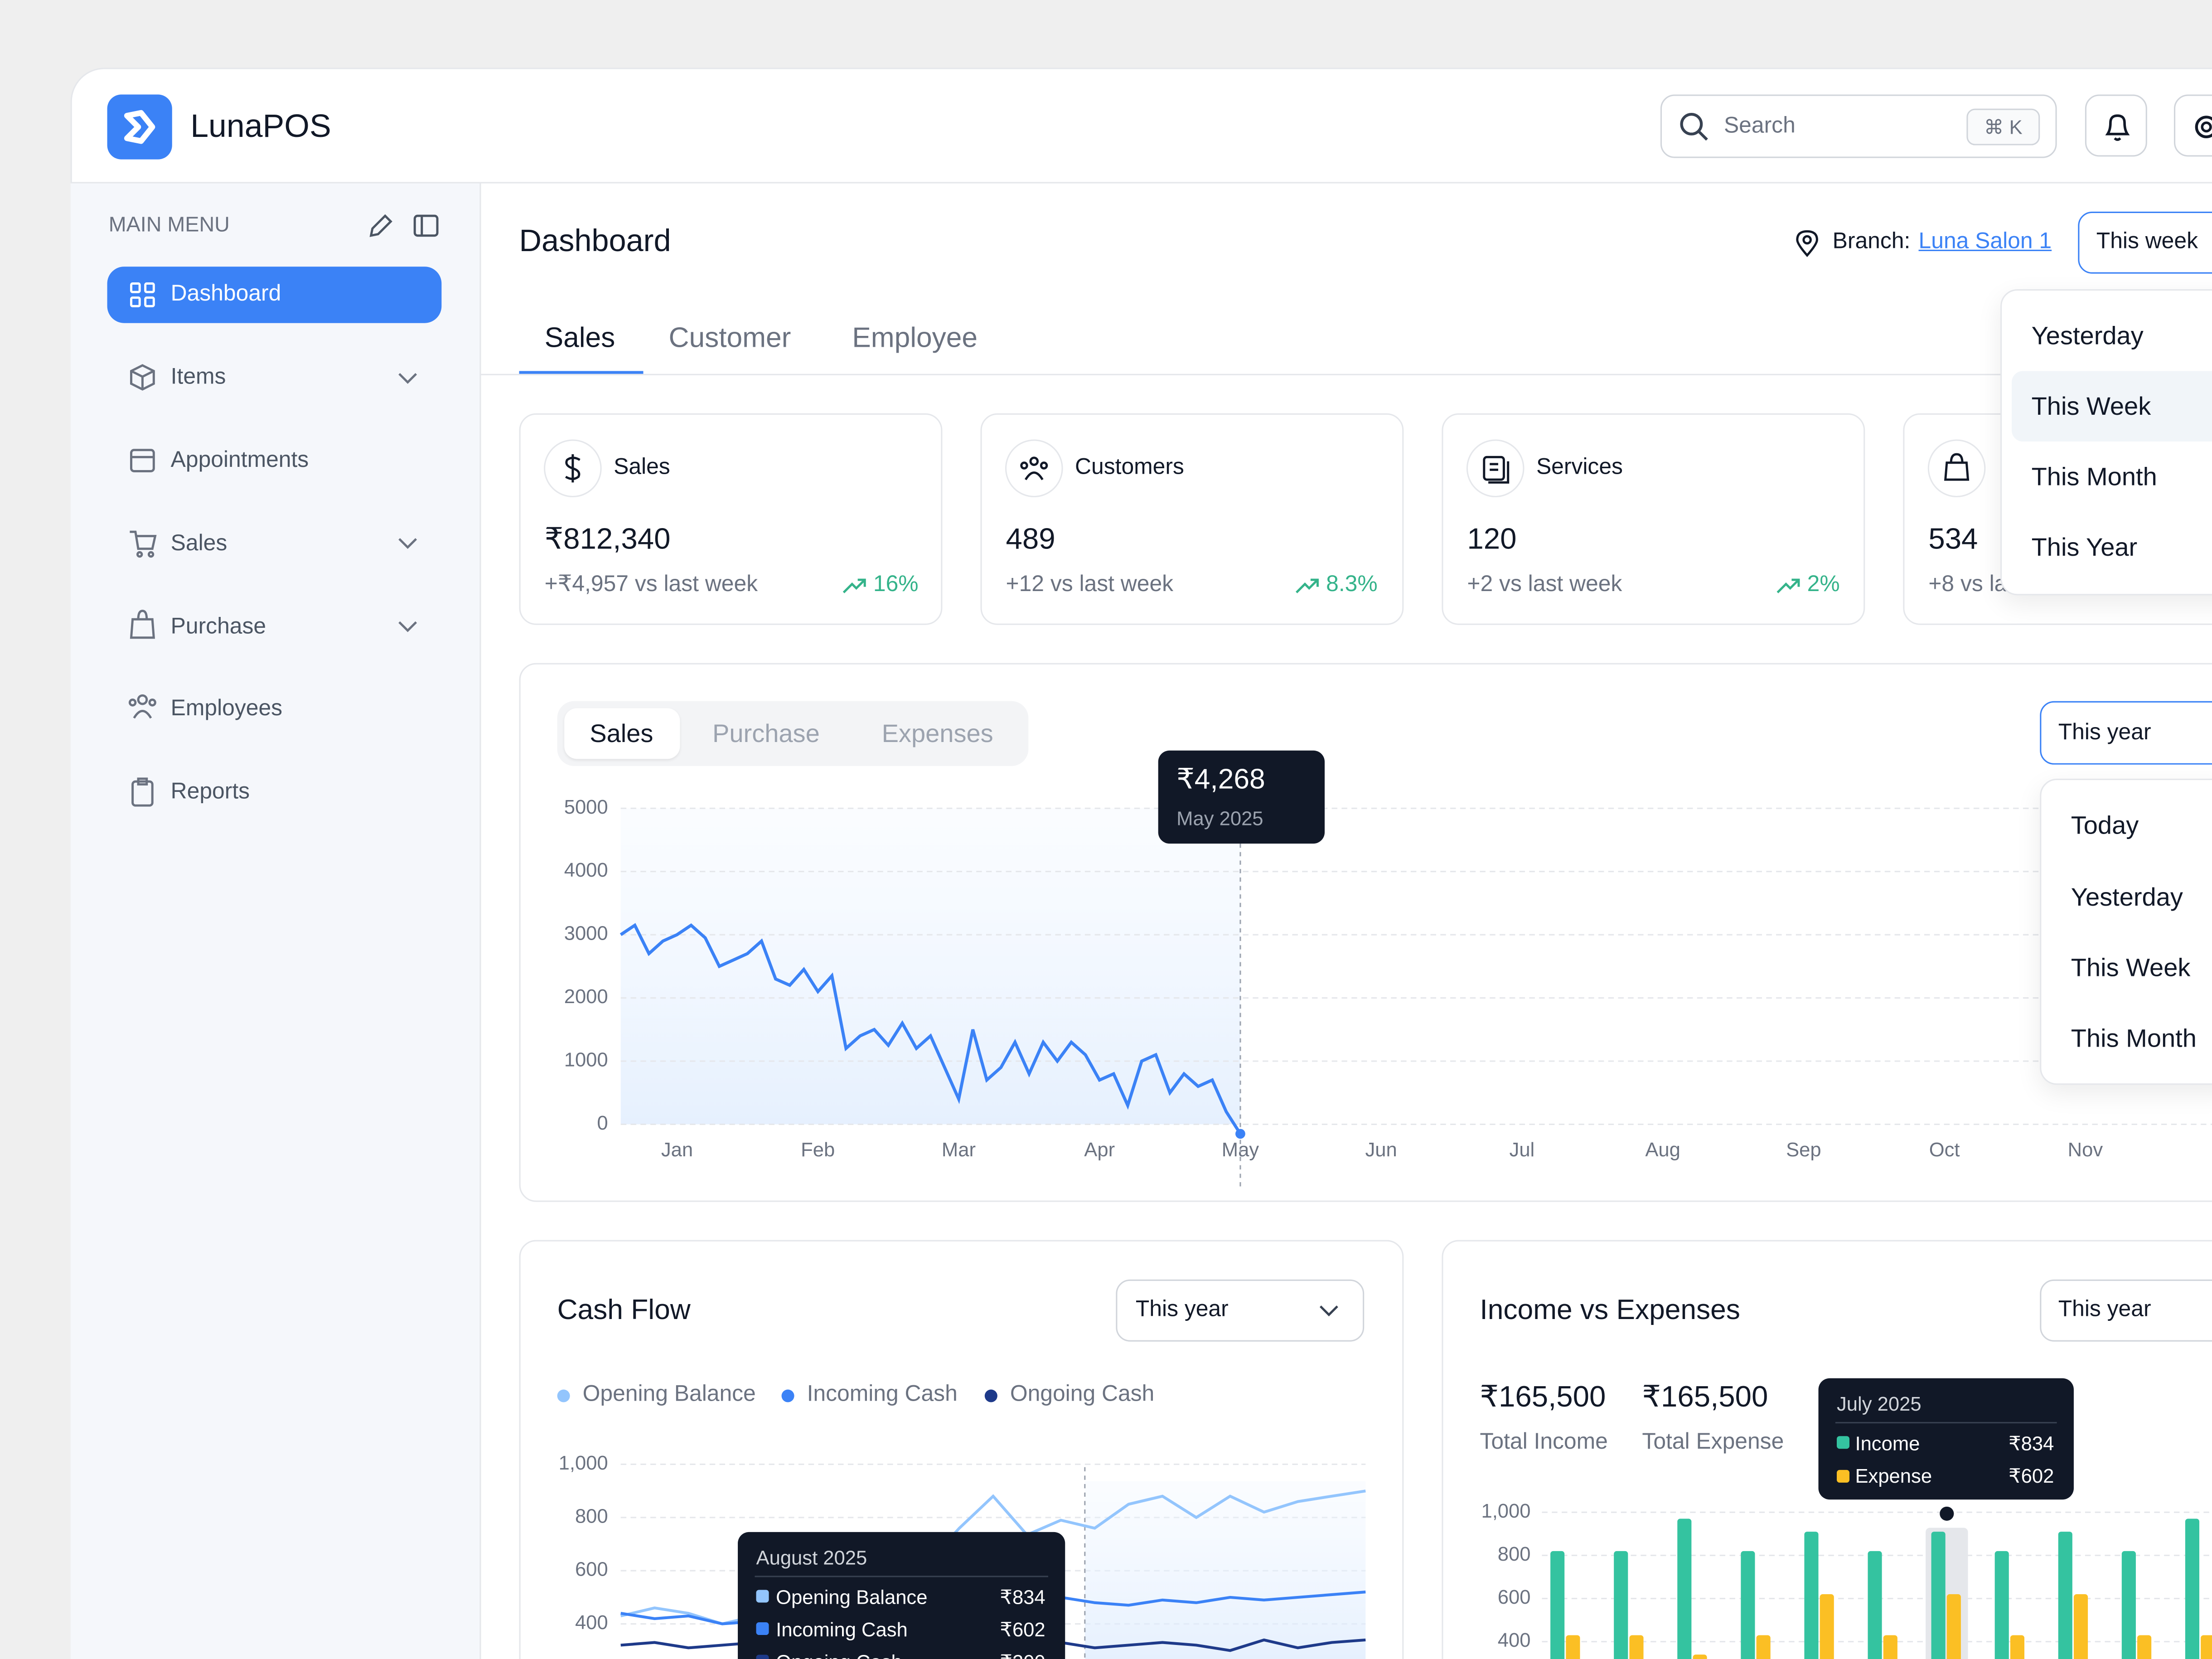 The height and width of the screenshot is (1659, 2212). What do you see at coordinates (586, 934) in the screenshot?
I see `y-tick-label: 3000` at bounding box center [586, 934].